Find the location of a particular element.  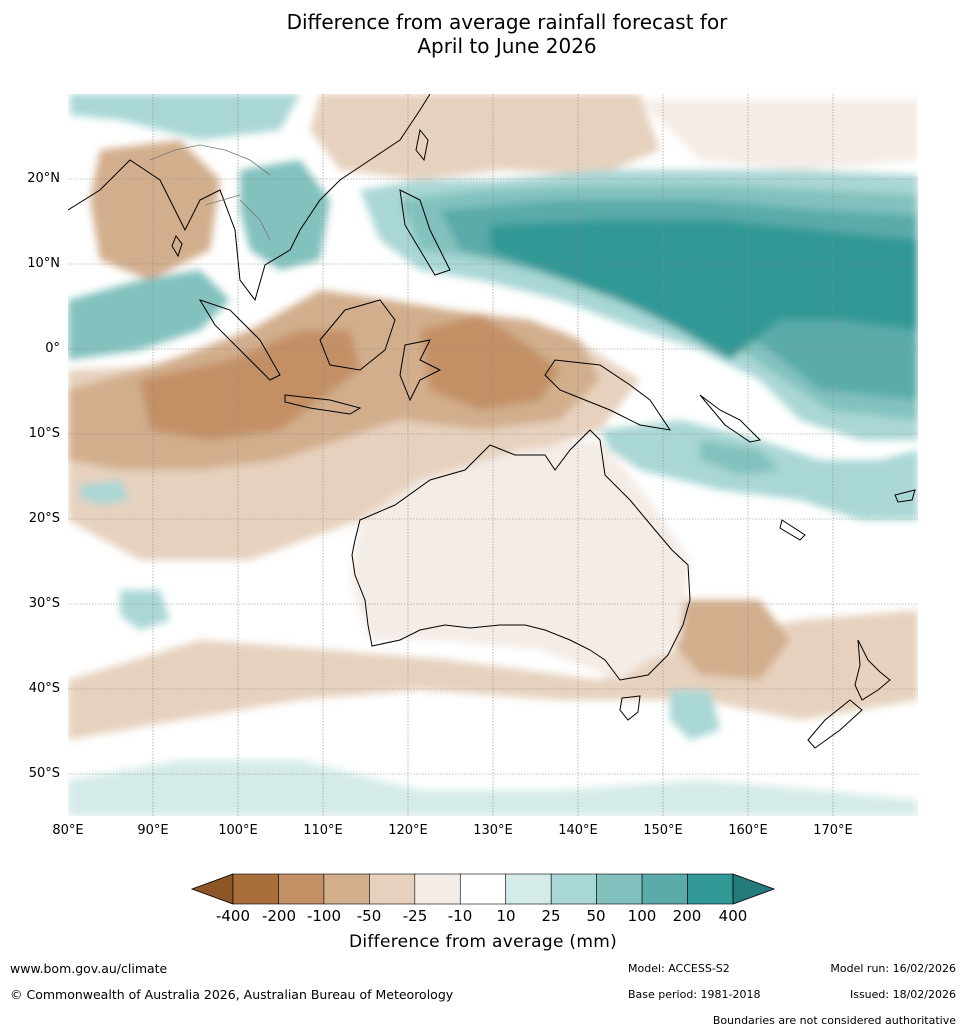

philippines-coast is located at coordinates (425, 232).